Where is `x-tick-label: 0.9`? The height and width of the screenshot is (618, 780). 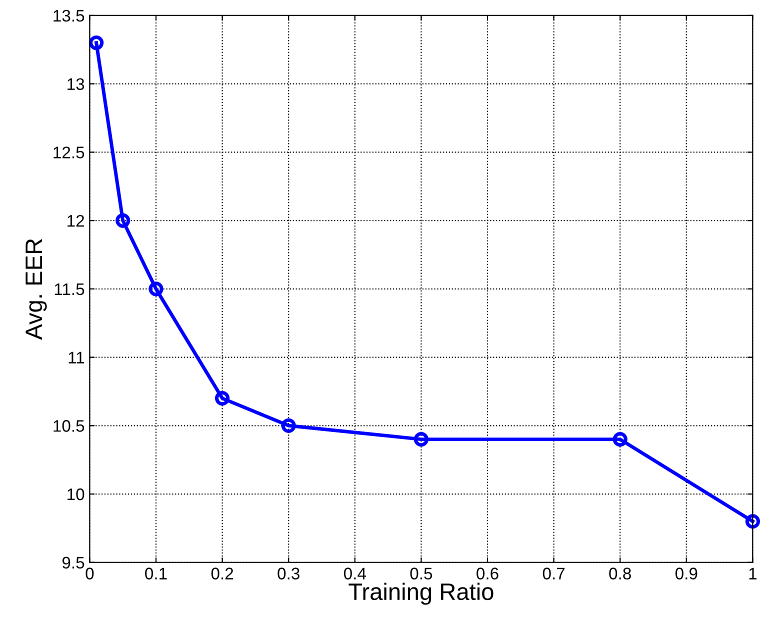
x-tick-label: 0.9 is located at coordinates (686, 574).